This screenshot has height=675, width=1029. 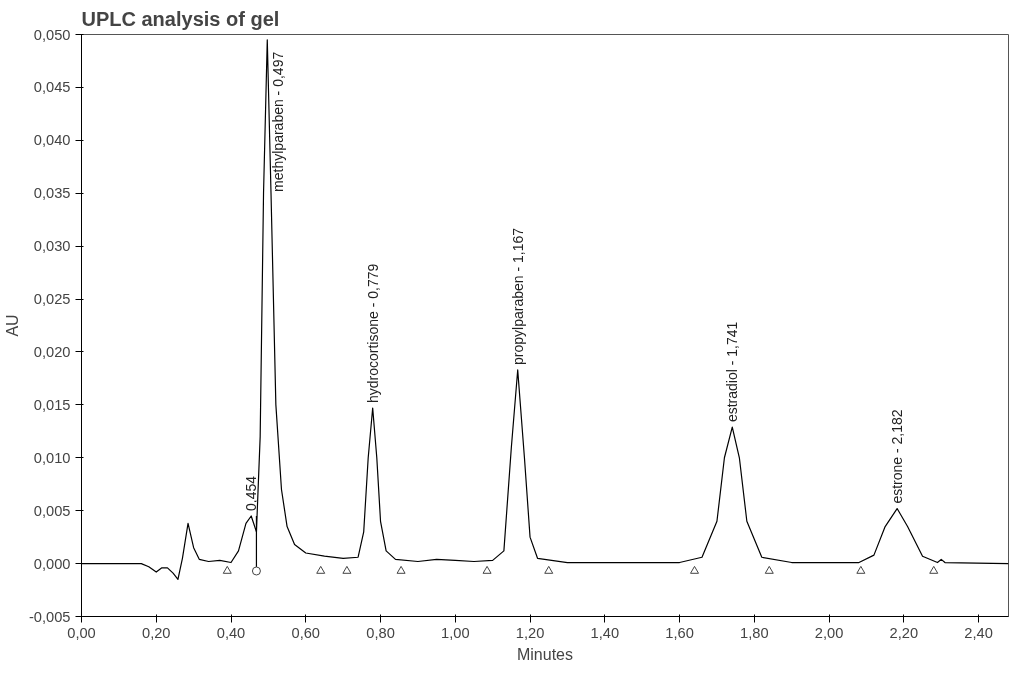 What do you see at coordinates (380, 632) in the screenshot?
I see `x-tick-label: 0,80` at bounding box center [380, 632].